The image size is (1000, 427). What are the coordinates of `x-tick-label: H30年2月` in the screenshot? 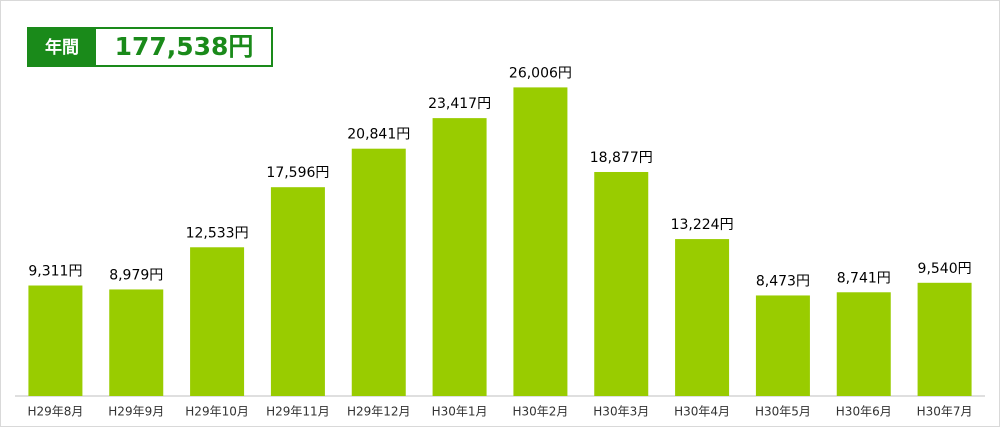 It's located at (540, 412).